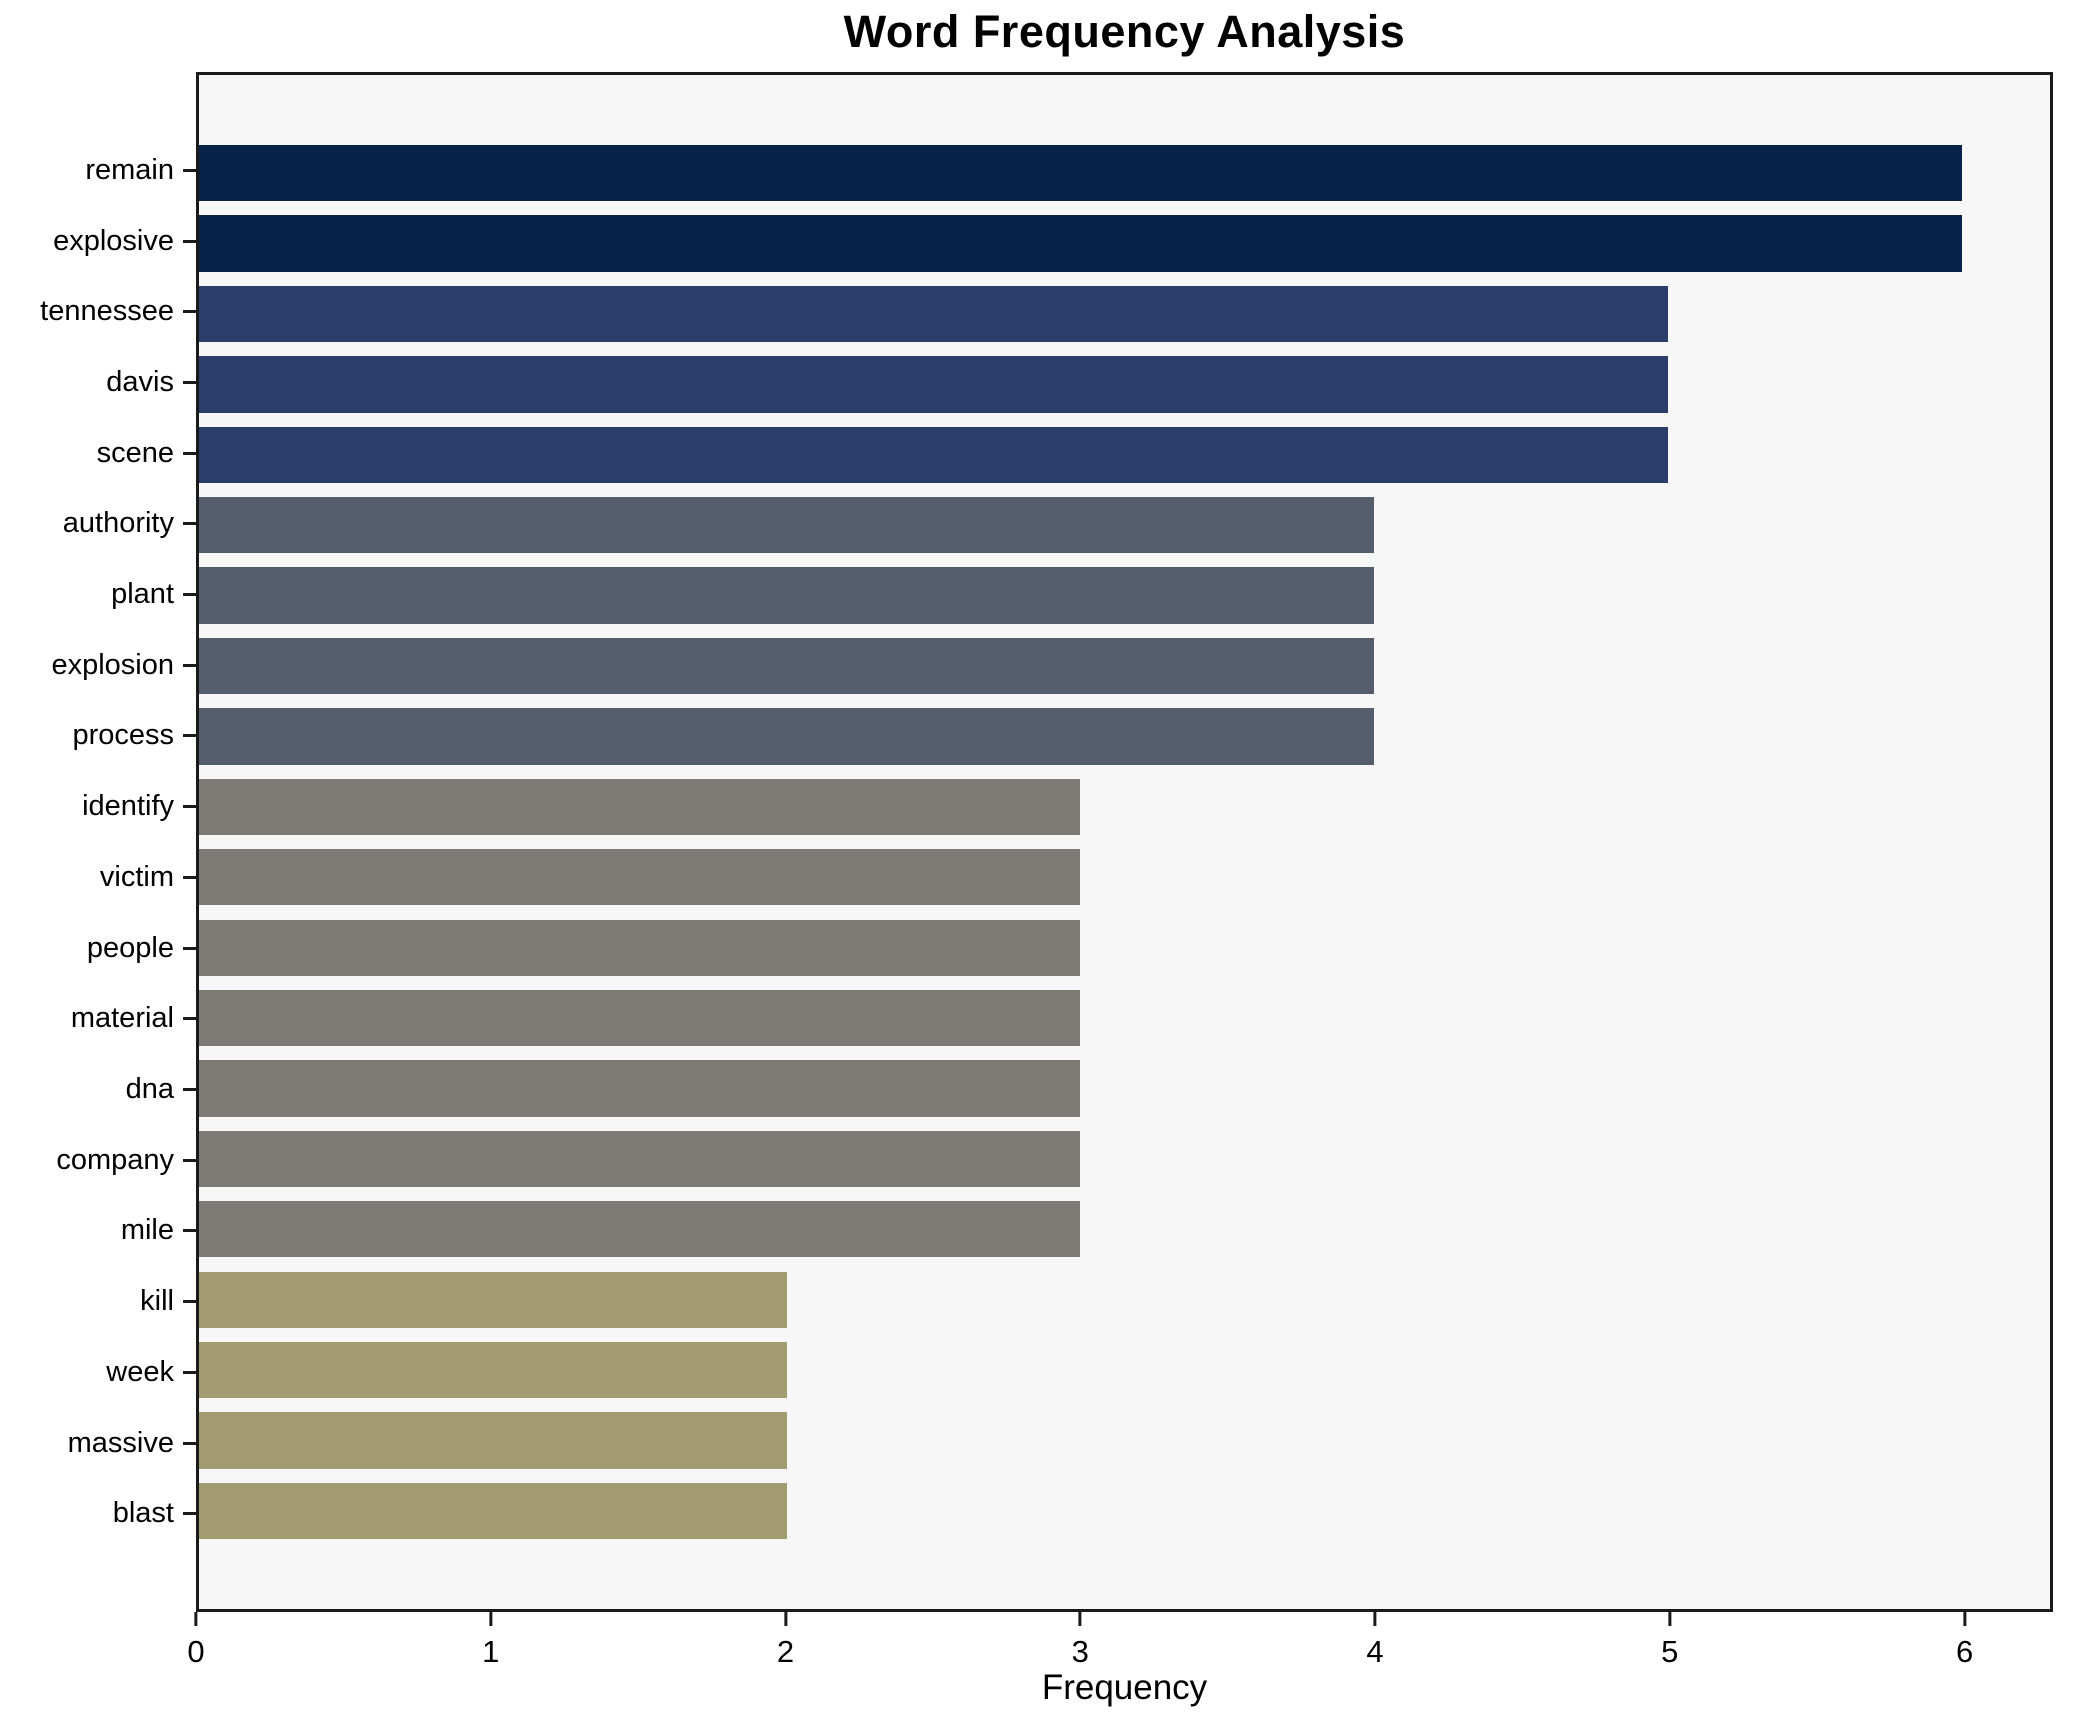 The height and width of the screenshot is (1722, 2073). I want to click on x-axis: 0 1 2 3 4 5 6, so click(1120, 1667).